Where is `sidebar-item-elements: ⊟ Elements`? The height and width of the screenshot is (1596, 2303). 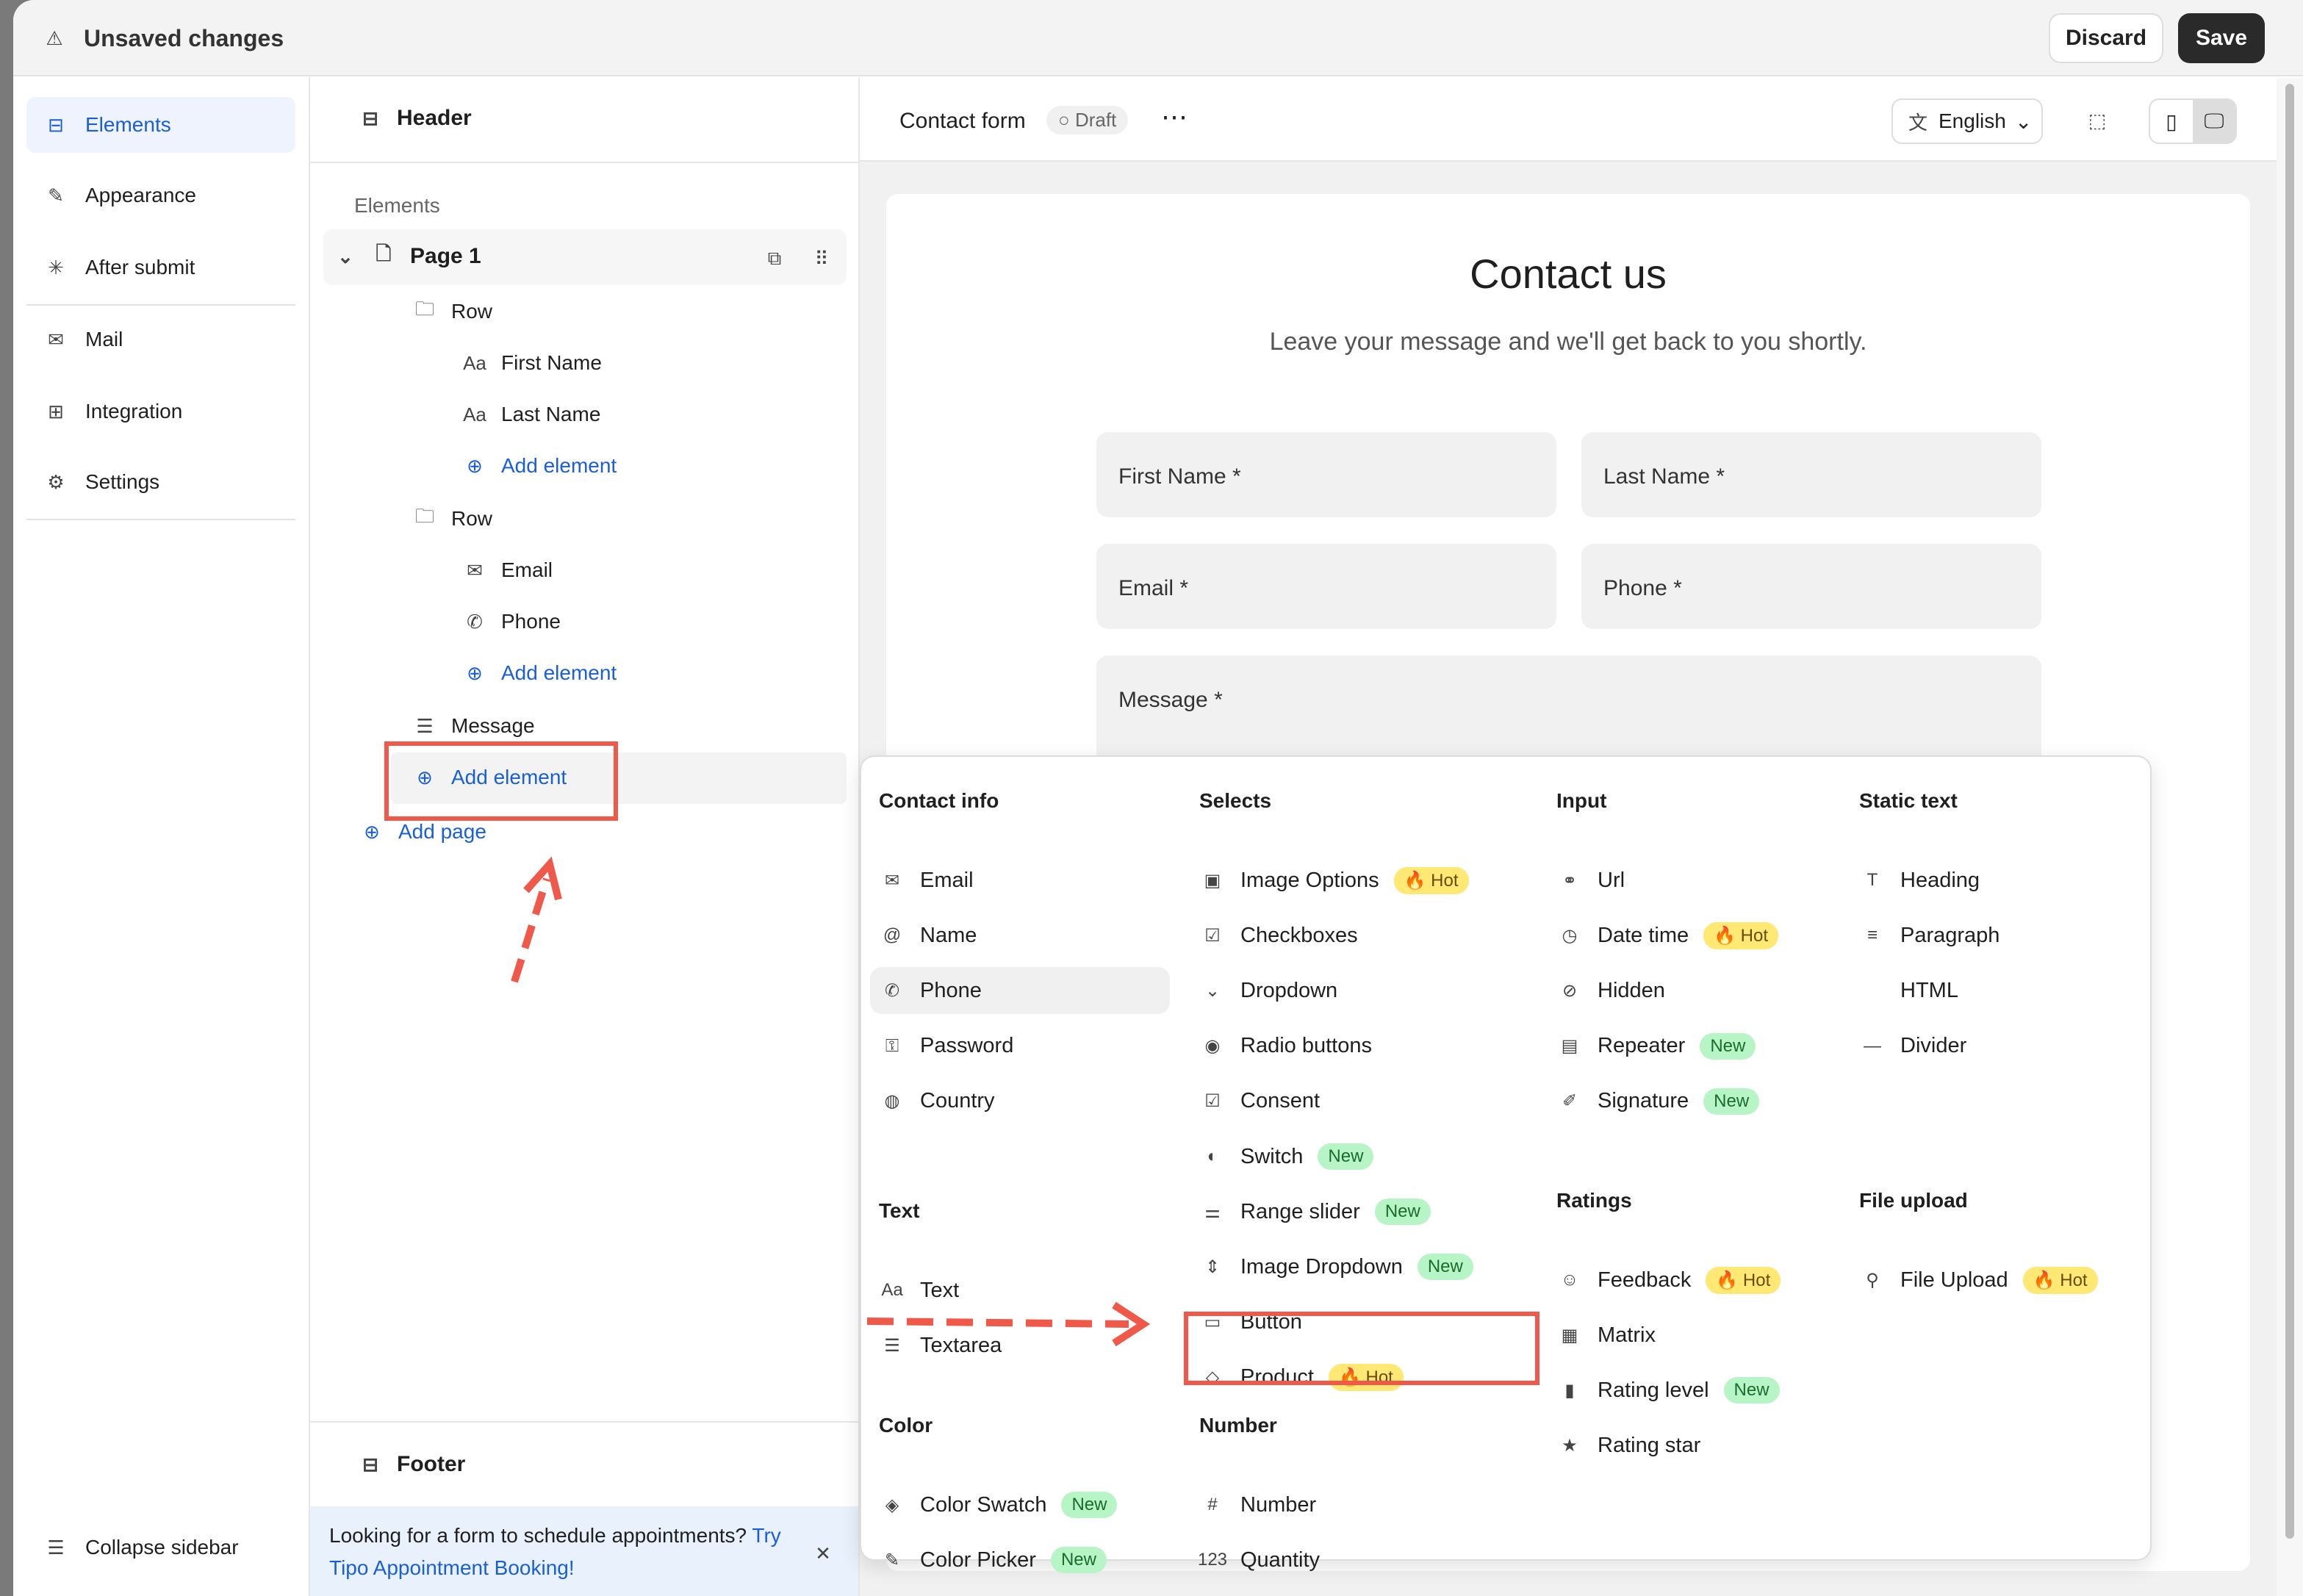 sidebar-item-elements: ⊟ Elements is located at coordinates (160, 125).